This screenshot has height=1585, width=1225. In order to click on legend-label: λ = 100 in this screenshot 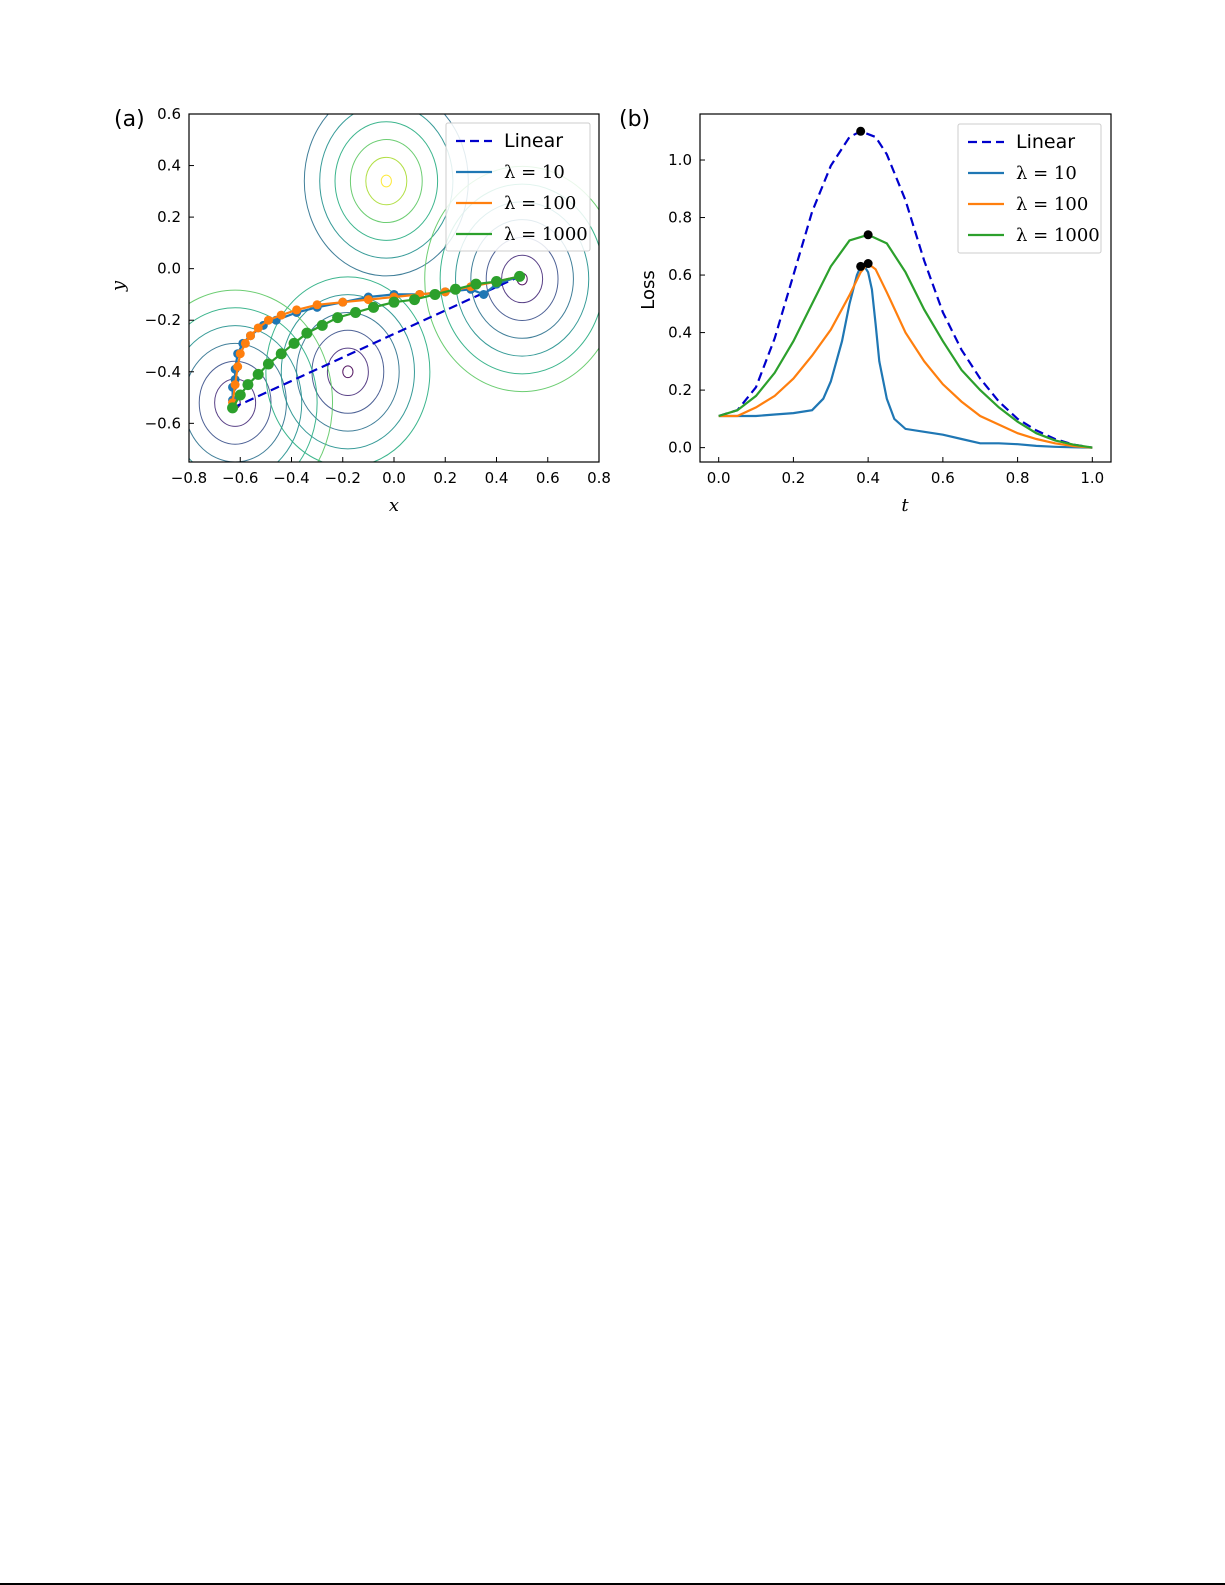, I will do `click(1052, 204)`.